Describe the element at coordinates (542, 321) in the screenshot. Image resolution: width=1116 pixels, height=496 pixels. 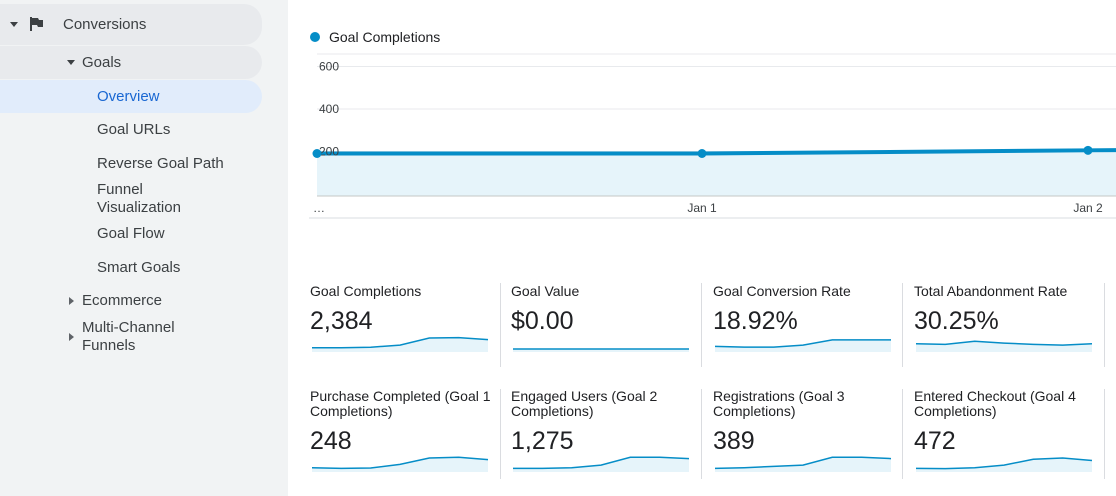
I see `metric-value: $0.00` at that location.